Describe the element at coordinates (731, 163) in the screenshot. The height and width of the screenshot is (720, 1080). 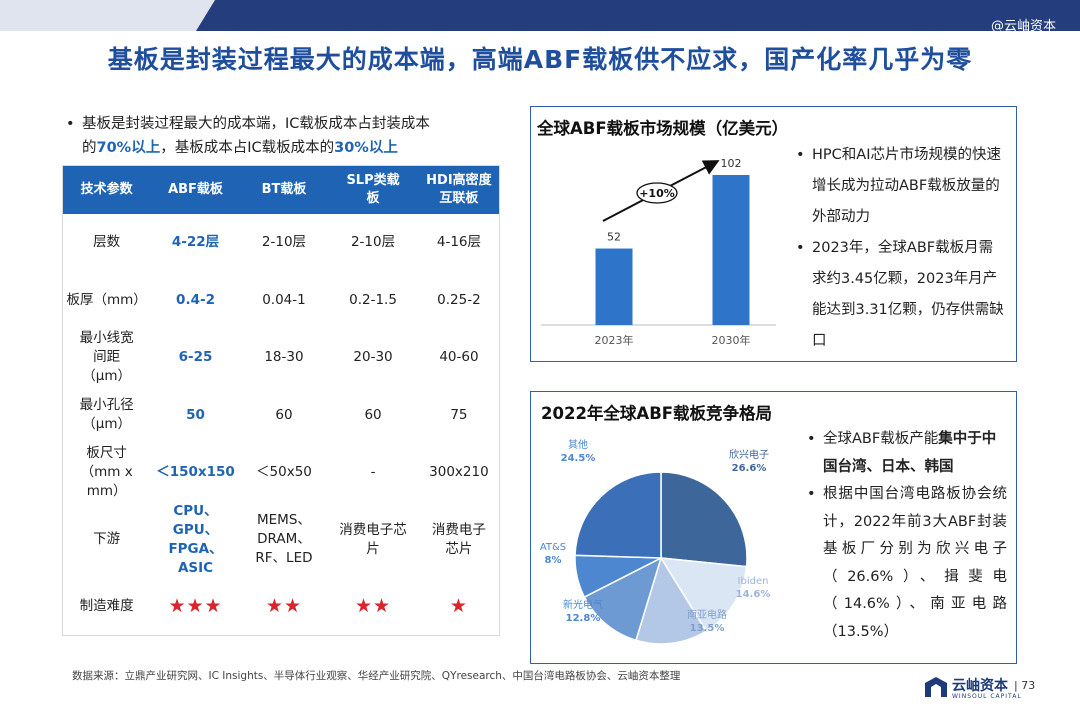
I see `bar-value-label: 102` at that location.